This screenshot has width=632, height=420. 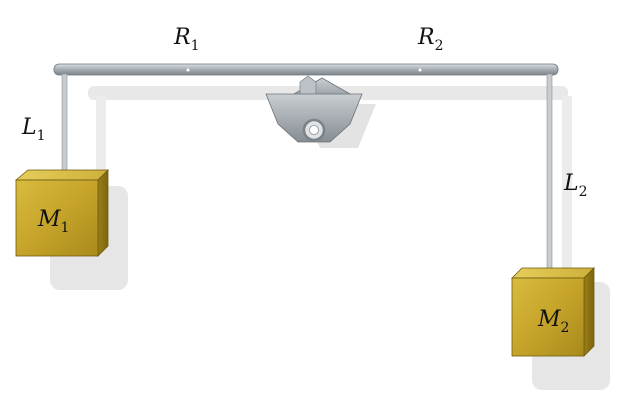 What do you see at coordinates (589, 312) in the screenshot?
I see `mass-m2-side` at bounding box center [589, 312].